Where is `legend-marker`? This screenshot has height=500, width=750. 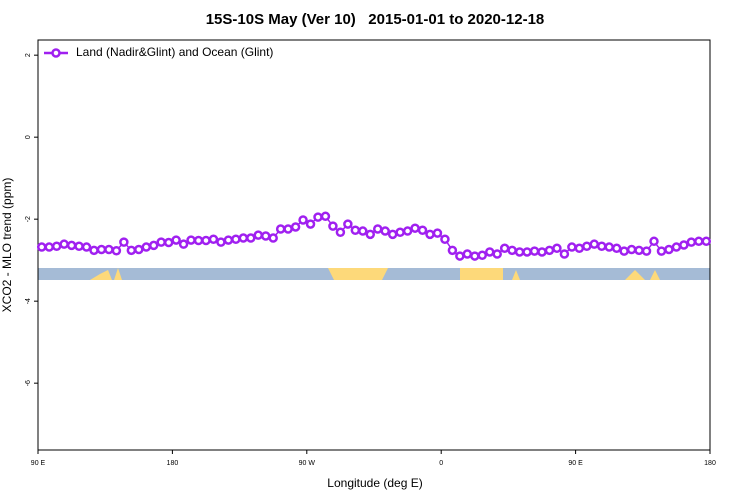
legend-marker is located at coordinates (56, 53).